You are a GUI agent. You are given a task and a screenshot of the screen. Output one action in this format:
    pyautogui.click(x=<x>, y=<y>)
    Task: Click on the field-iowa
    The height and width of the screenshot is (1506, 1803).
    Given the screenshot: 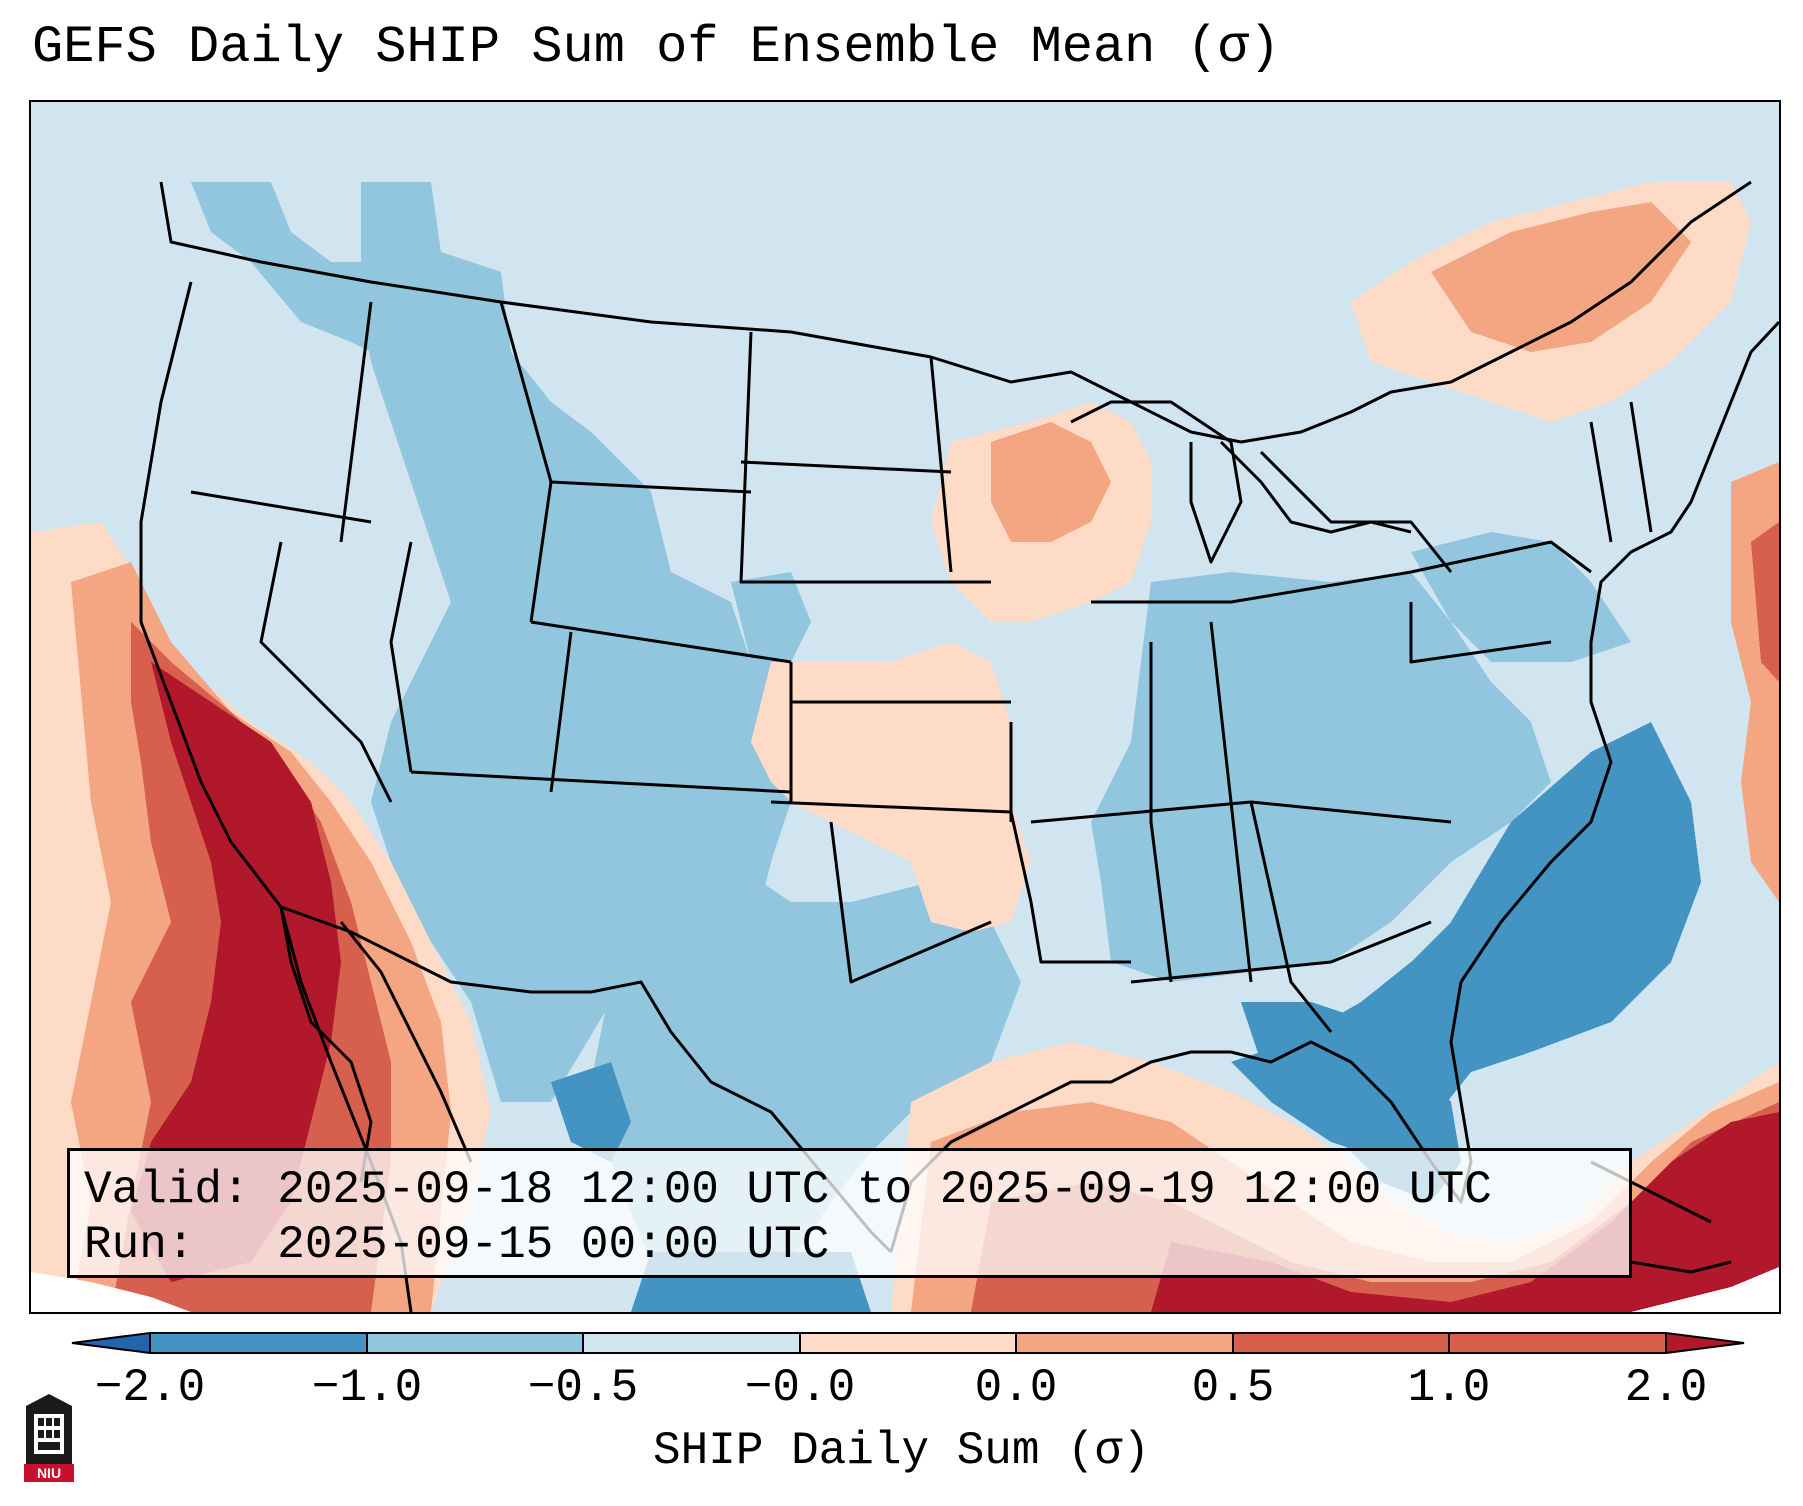 What is the action you would take?
    pyautogui.click(x=1051, y=482)
    